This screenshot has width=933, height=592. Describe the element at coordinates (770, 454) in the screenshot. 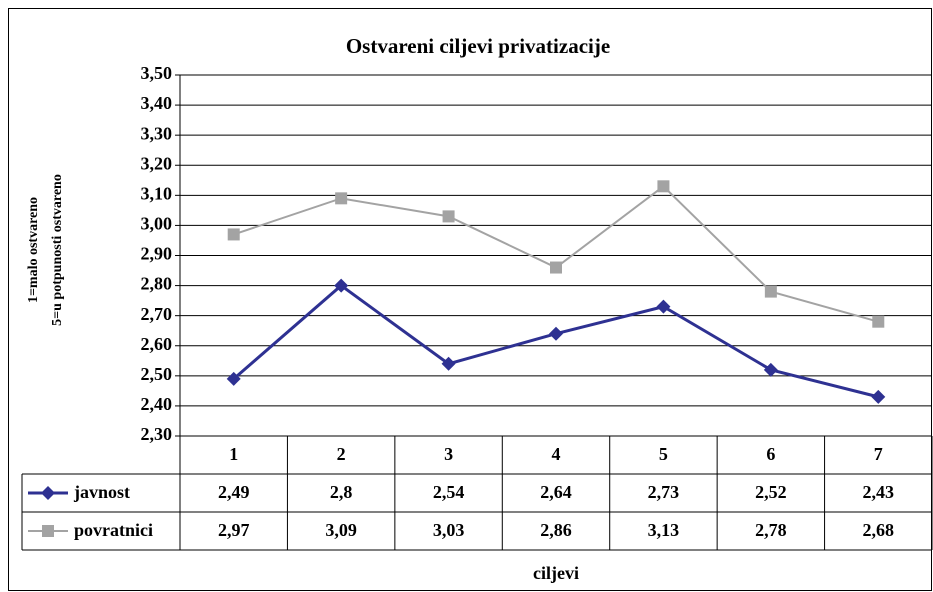

I see `x-tick-label: 6` at that location.